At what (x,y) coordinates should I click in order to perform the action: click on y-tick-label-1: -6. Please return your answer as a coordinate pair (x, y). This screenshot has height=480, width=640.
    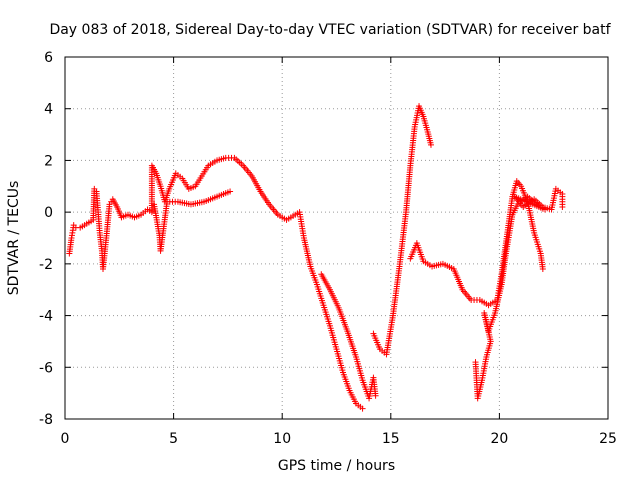
    Looking at the image, I should click on (46, 368).